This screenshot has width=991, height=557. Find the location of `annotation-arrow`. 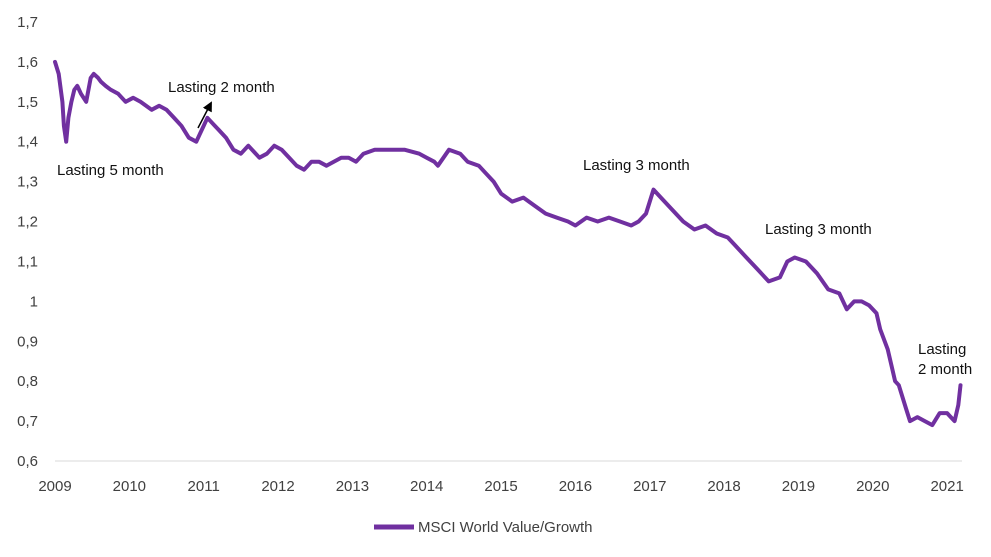

annotation-arrow is located at coordinates (204, 115).